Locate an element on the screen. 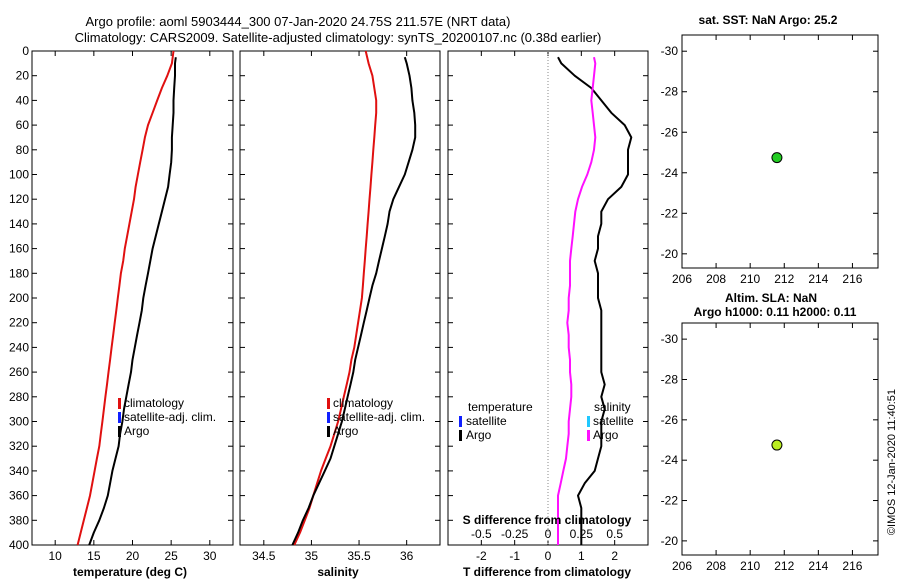 This screenshot has height=580, width=900. salinity-xtick-label: 35 is located at coordinates (312, 556).